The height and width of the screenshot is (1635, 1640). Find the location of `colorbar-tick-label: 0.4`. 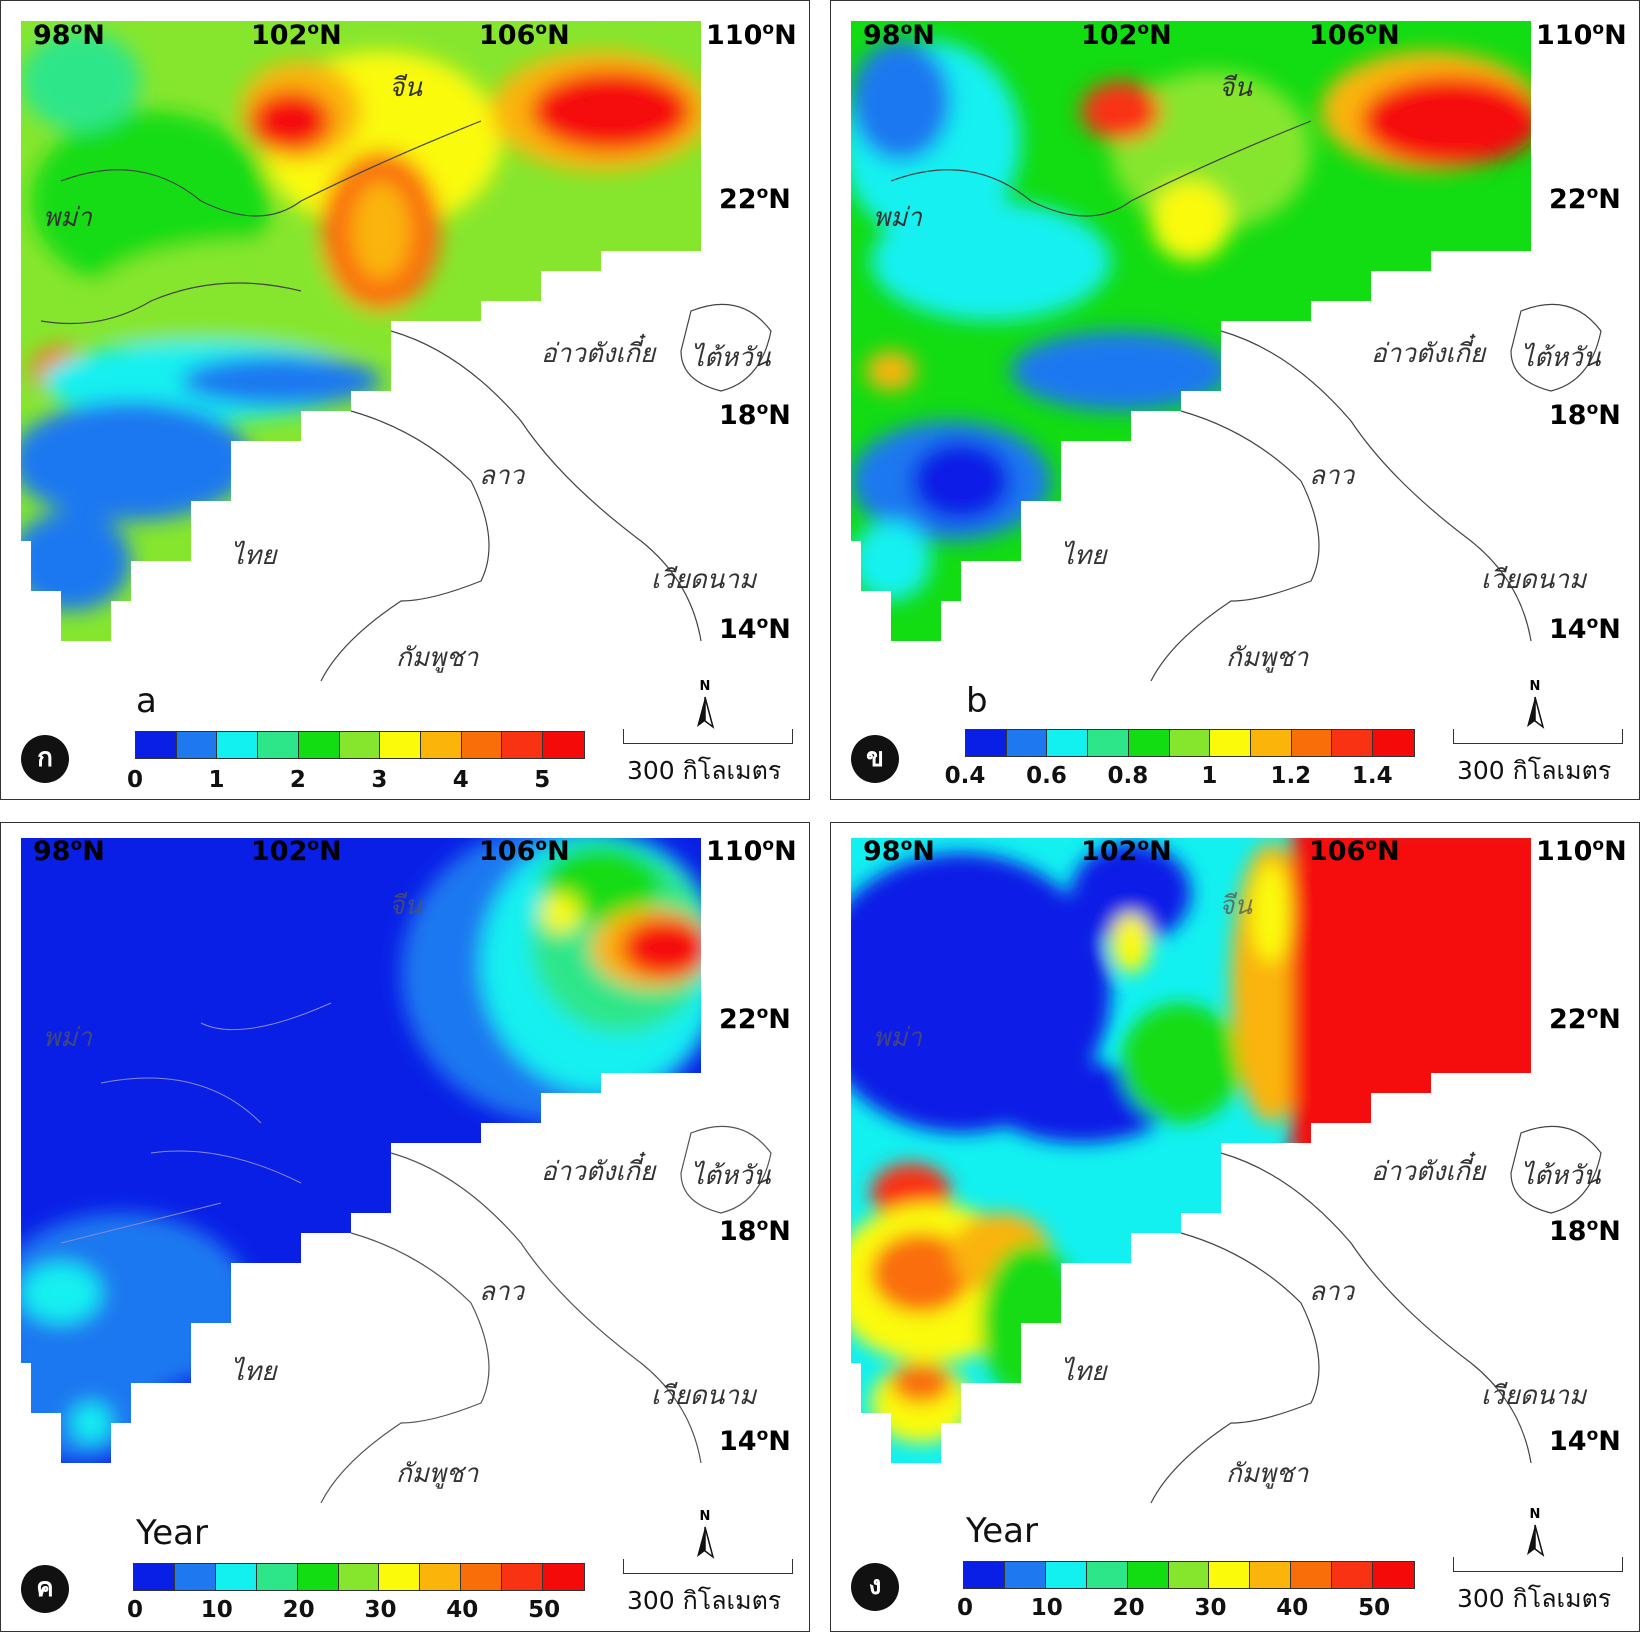

colorbar-tick-label: 0.4 is located at coordinates (965, 776).